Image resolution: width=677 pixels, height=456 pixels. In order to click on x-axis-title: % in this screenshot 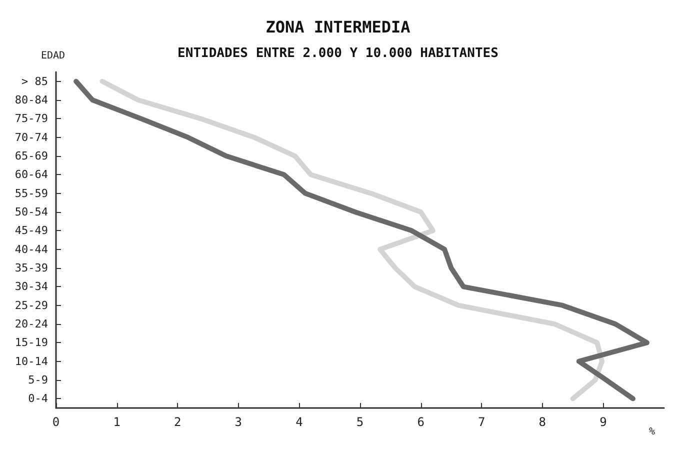, I will do `click(652, 432)`.